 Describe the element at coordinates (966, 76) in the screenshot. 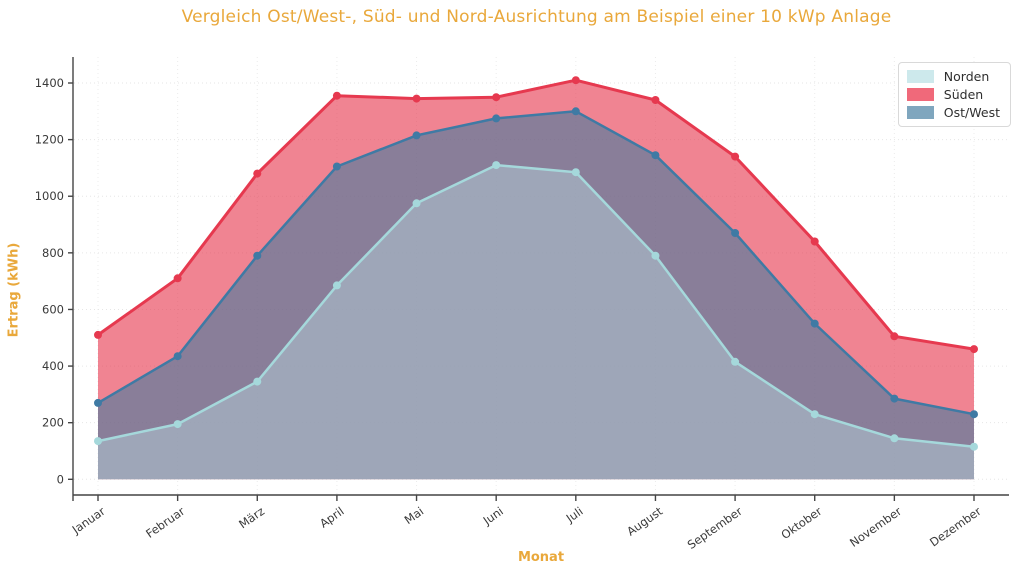

I see `legend-label-norden: Norden` at that location.